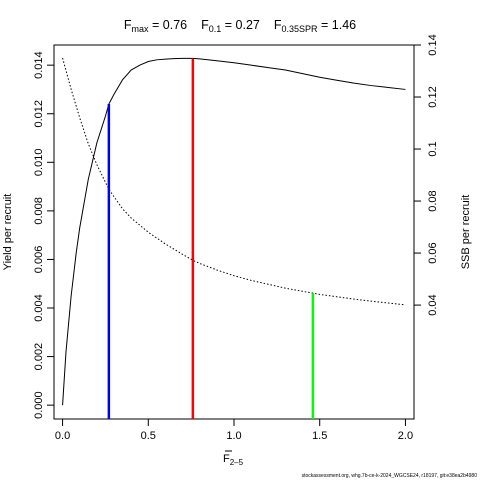 The image size is (480, 480). What do you see at coordinates (466, 232) in the screenshot?
I see `y-axis-right-title: SSB per recruit` at bounding box center [466, 232].